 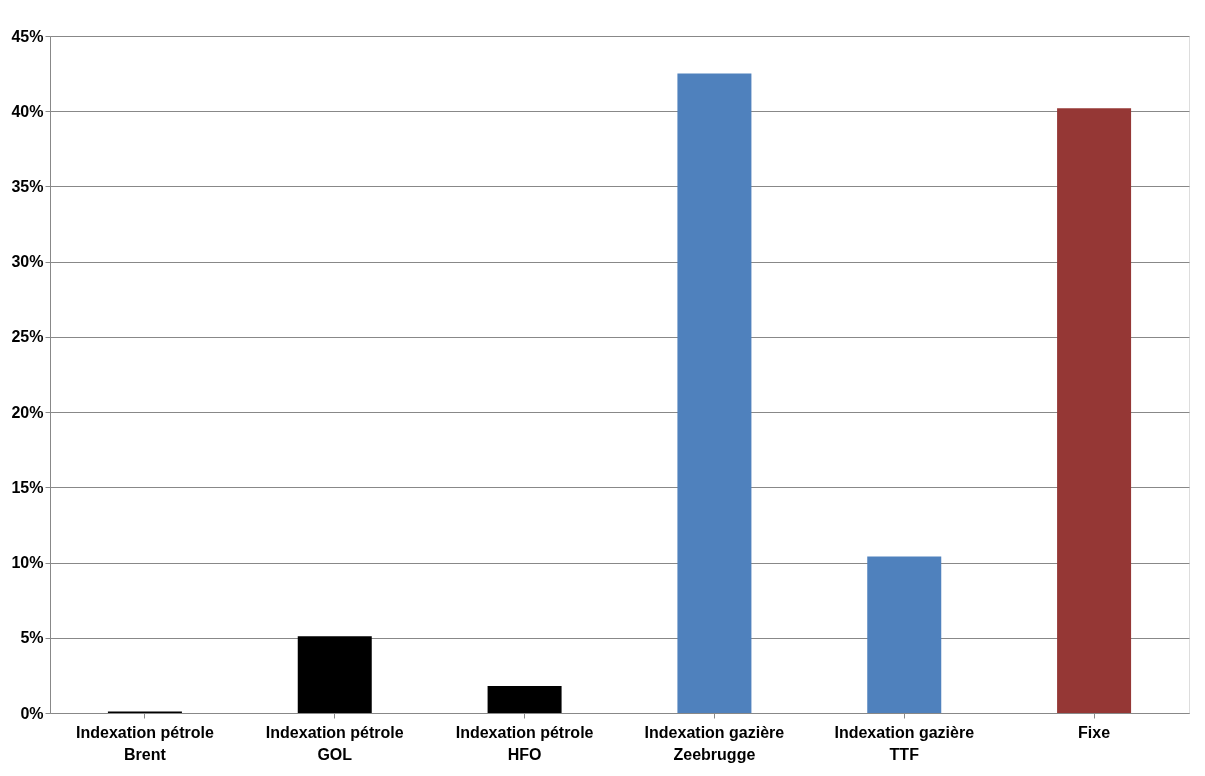 I want to click on x-tick-label: Indexation pétrole GOL, so click(x=334, y=743).